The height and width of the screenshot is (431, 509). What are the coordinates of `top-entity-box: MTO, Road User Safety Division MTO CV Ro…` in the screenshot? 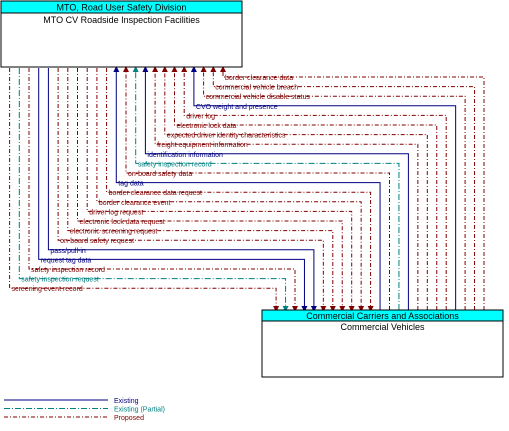 It's located at (121, 34).